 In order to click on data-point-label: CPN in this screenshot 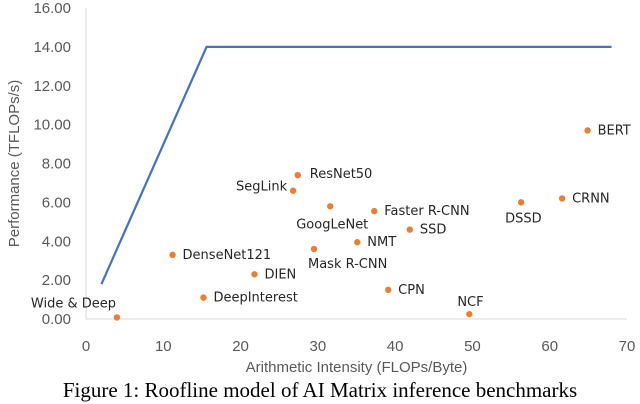, I will do `click(411, 290)`.